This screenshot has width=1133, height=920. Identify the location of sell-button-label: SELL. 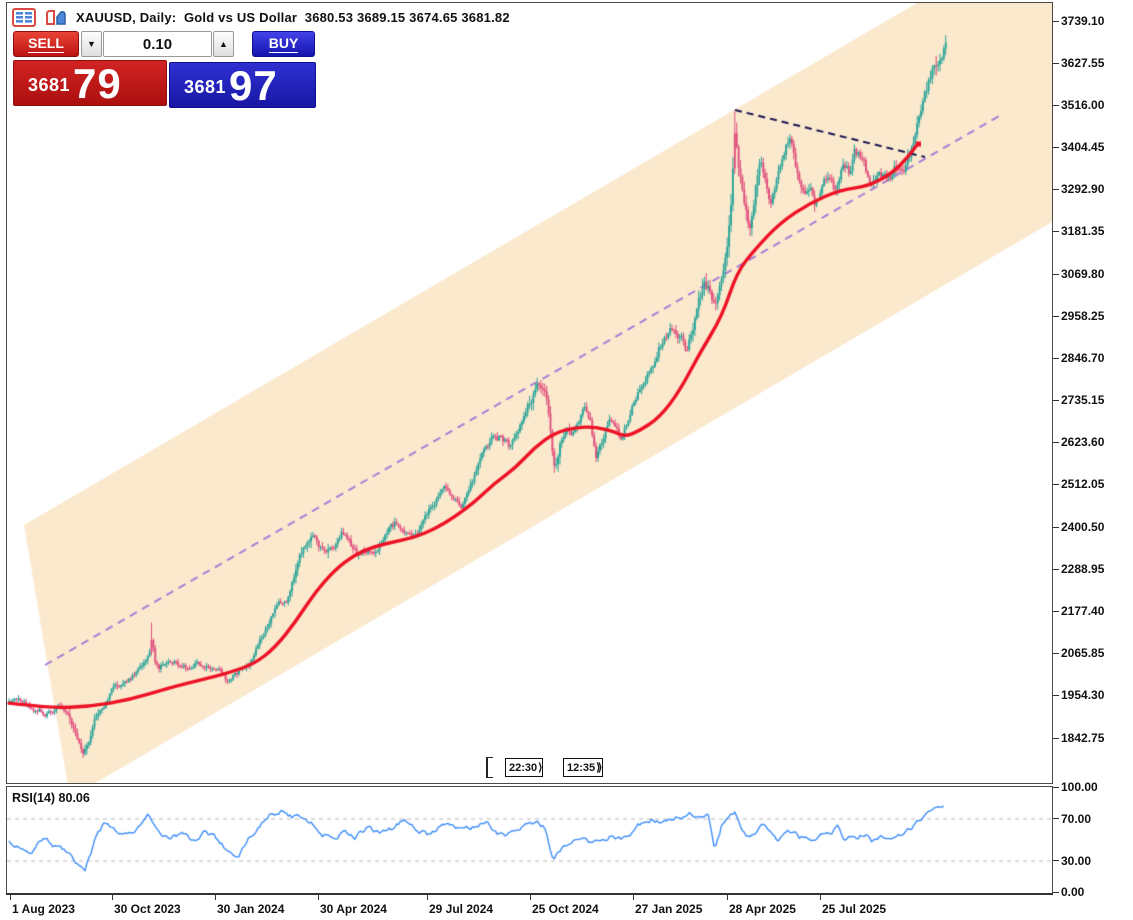
(46, 44).